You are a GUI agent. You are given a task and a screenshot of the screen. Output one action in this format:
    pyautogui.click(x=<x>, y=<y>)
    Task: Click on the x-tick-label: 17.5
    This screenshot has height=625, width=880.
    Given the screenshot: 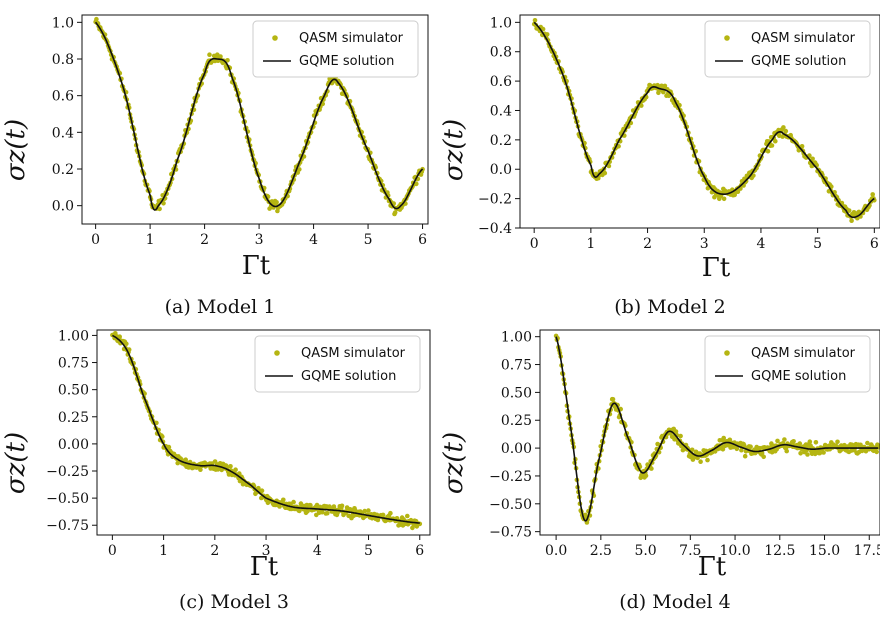 What is the action you would take?
    pyautogui.click(x=867, y=551)
    